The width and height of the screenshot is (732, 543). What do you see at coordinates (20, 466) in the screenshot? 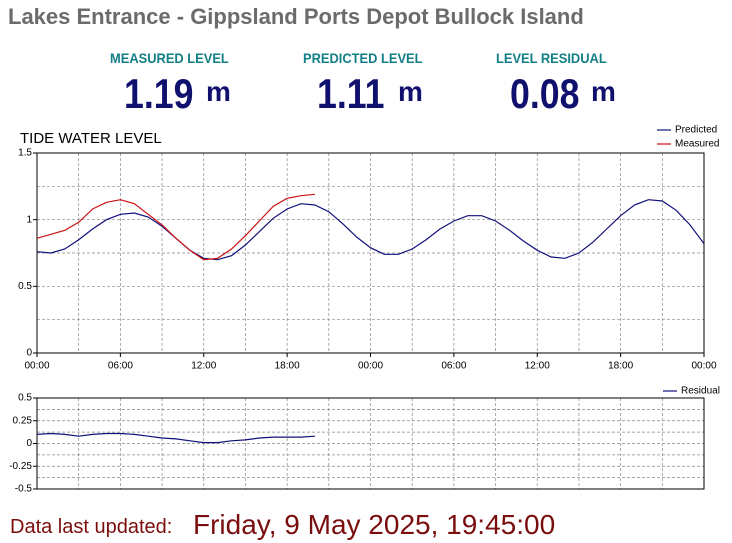
I see `y-tick-label: -0.25` at bounding box center [20, 466].